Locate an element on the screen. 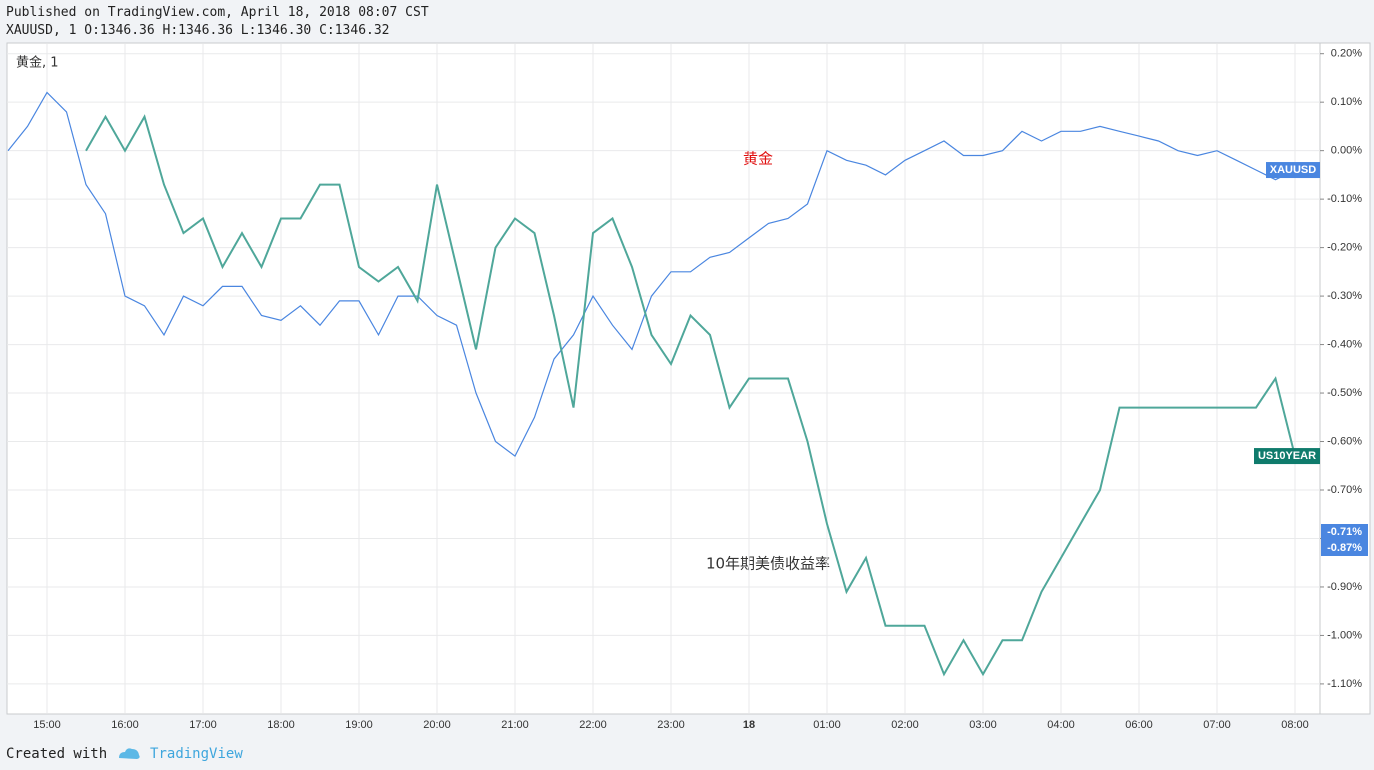  price-badge: -0.71% is located at coordinates (1344, 532).